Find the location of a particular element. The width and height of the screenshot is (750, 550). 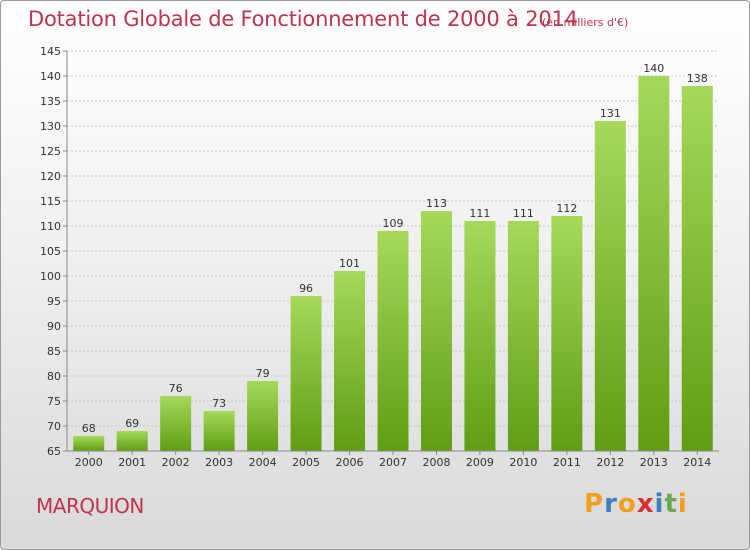

value-label-2007: 109 is located at coordinates (393, 223).